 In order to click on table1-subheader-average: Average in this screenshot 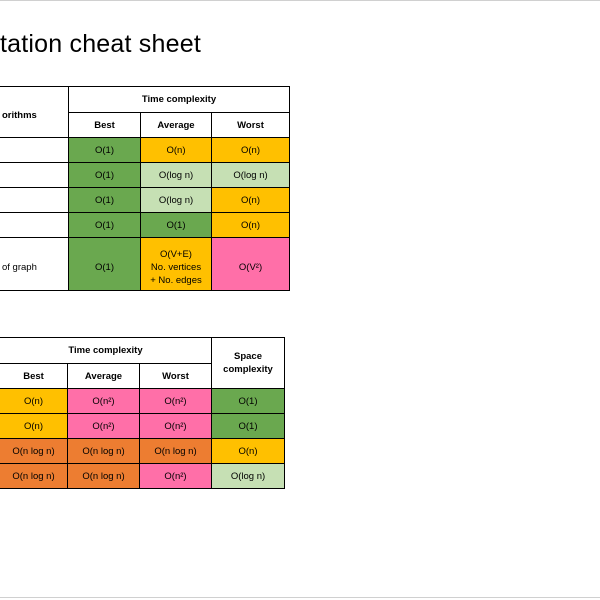, I will do `click(176, 125)`.